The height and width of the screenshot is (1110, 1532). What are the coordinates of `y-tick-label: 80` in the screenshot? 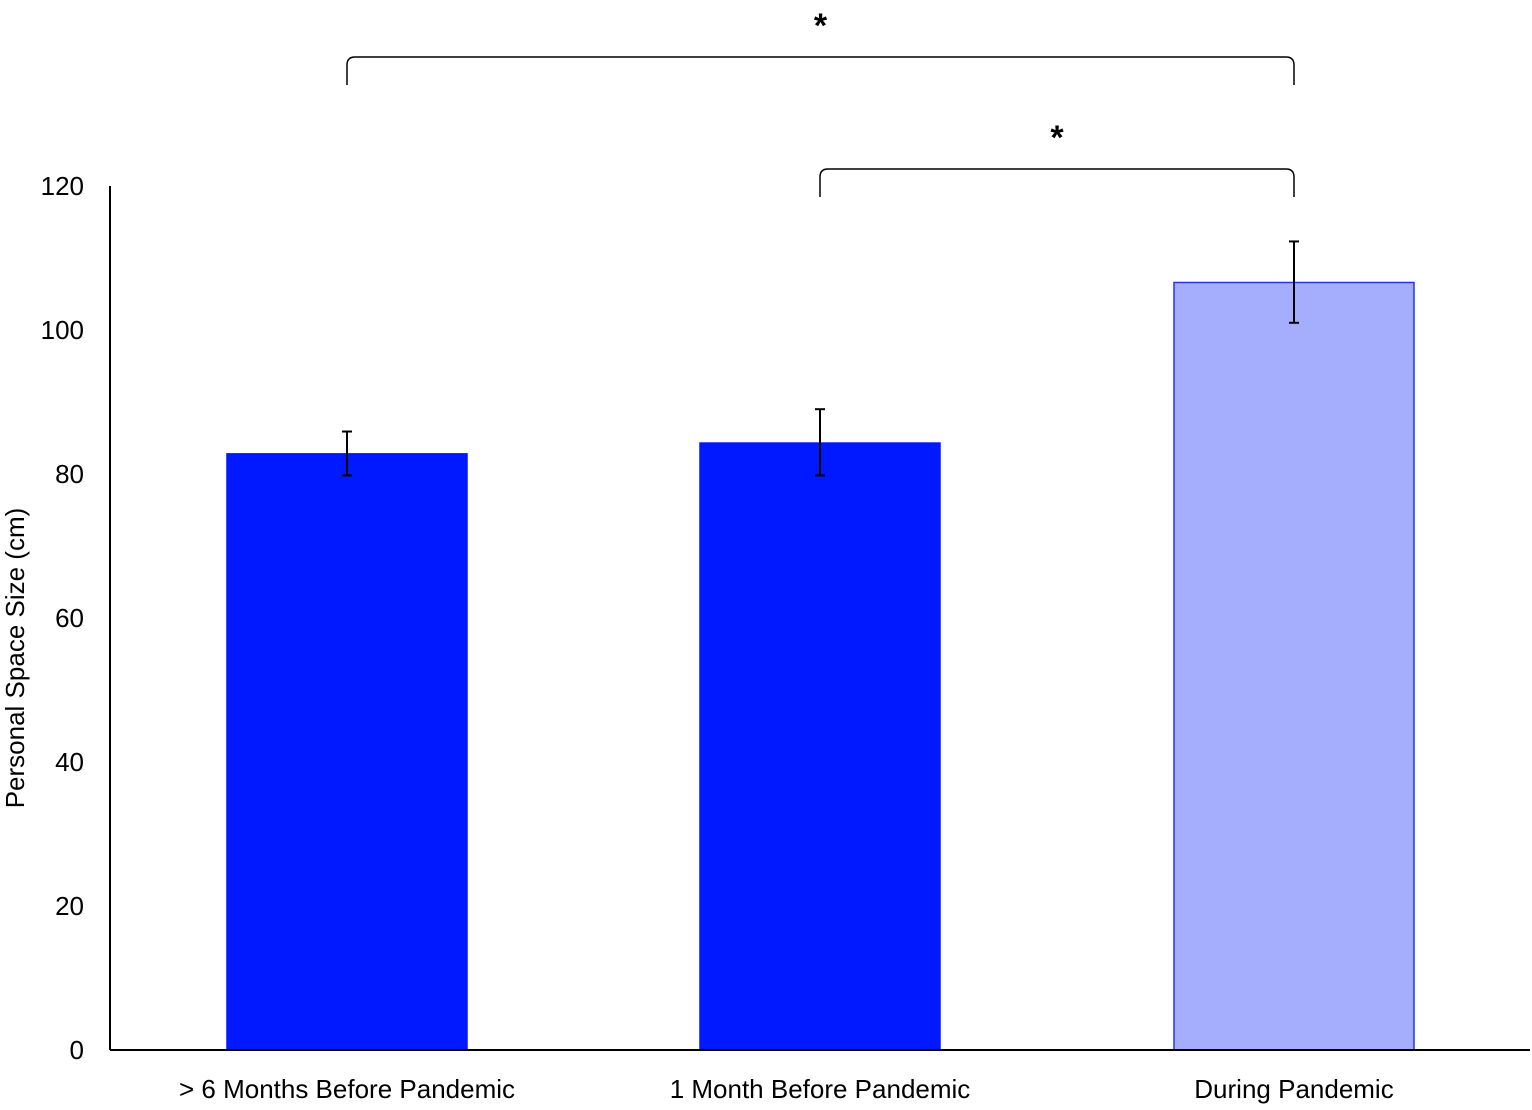 It's located at (69, 474).